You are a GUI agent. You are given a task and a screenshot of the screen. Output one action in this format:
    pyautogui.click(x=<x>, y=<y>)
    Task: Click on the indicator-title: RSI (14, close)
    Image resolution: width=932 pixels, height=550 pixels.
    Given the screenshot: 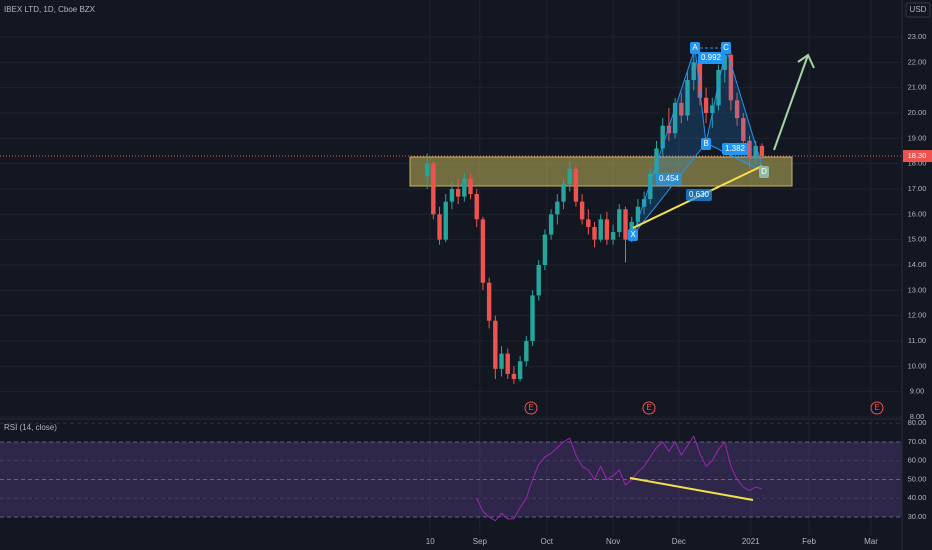 What is the action you would take?
    pyautogui.click(x=30, y=427)
    